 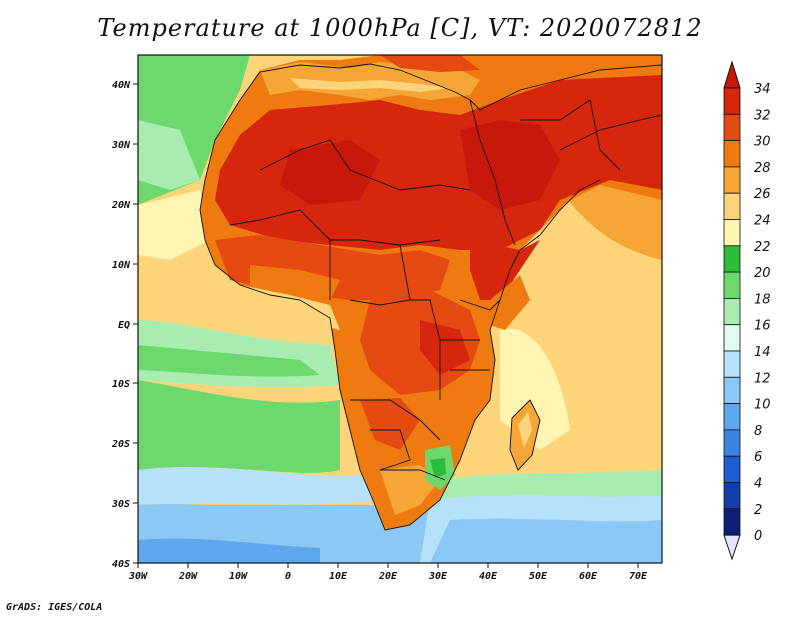 I want to click on x-tick-label: 10E, so click(x=338, y=576).